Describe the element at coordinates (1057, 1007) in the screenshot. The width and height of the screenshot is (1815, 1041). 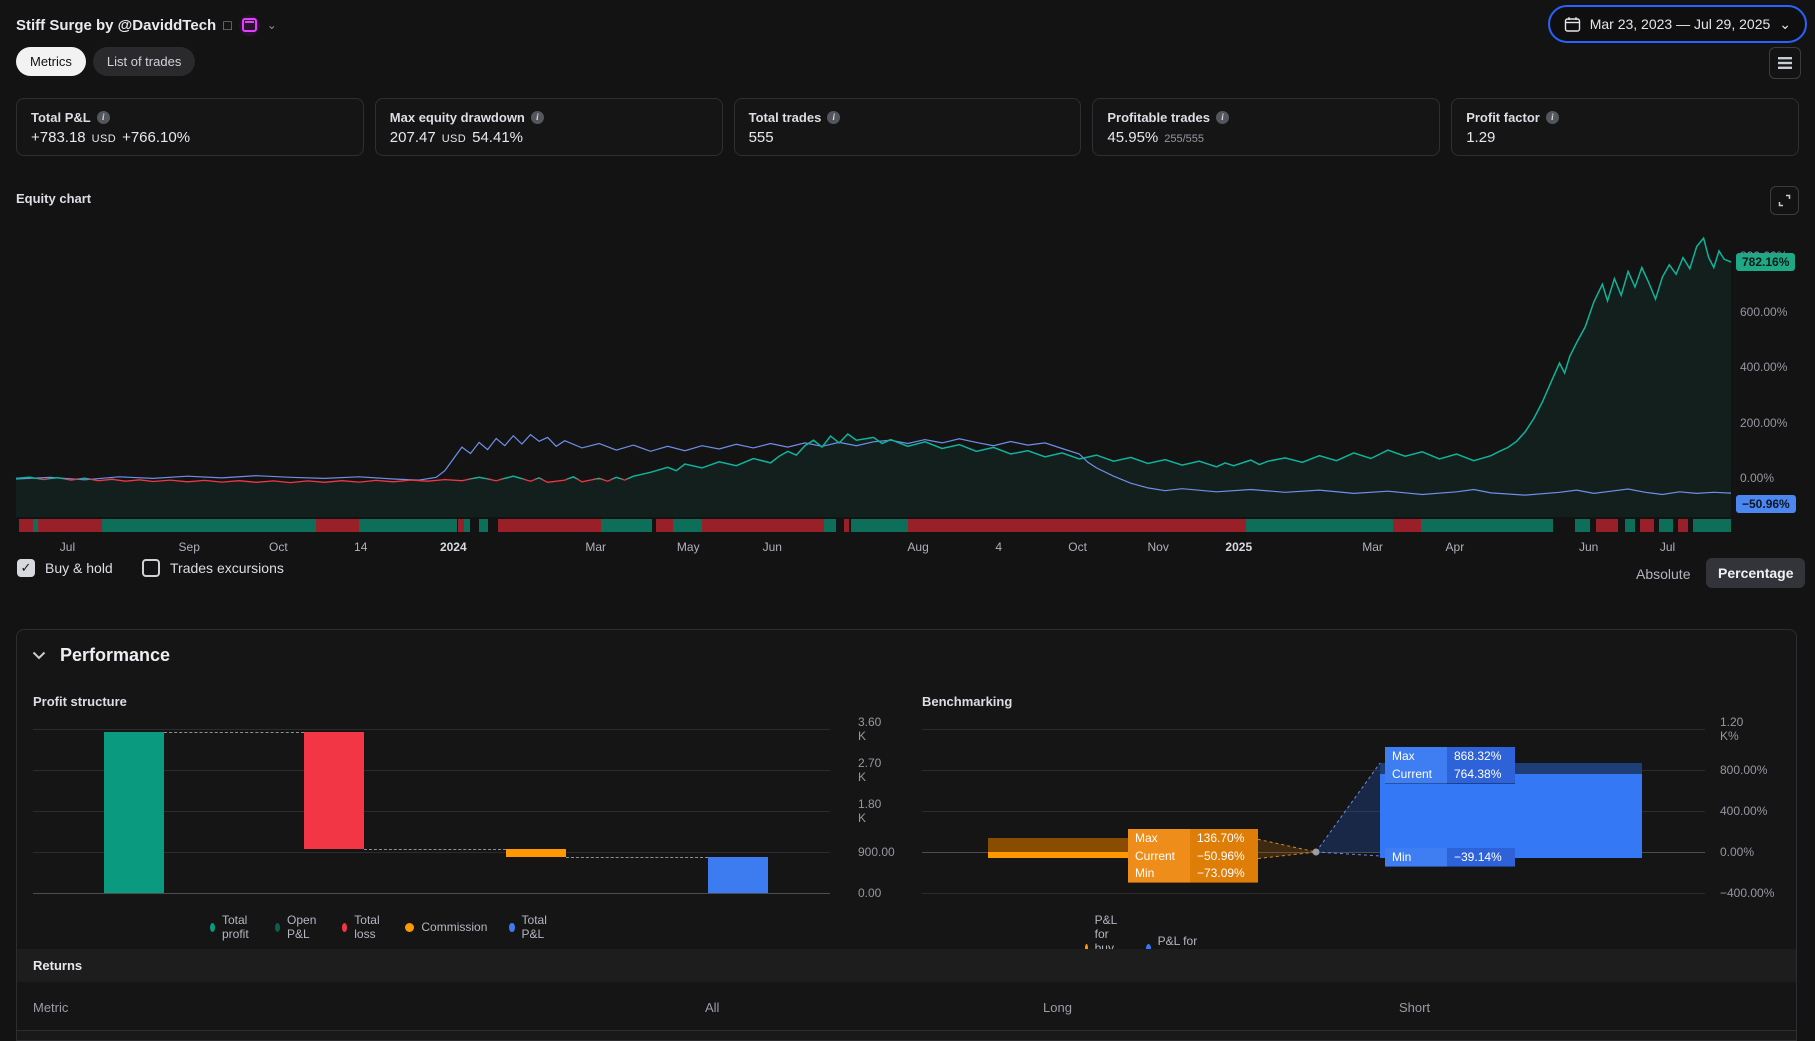
I see `returns-column-long: Long` at that location.